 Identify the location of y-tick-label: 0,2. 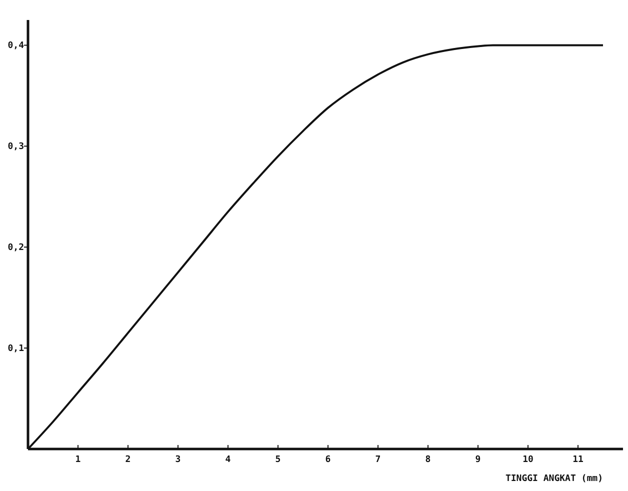
(16, 248).